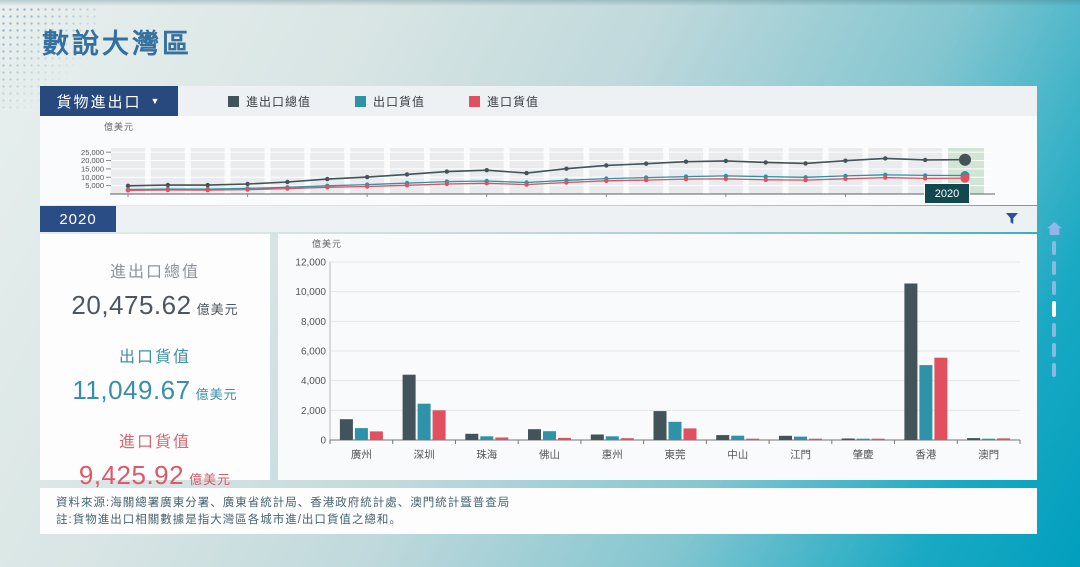 The width and height of the screenshot is (1080, 567). I want to click on filter-button, so click(1012, 219).